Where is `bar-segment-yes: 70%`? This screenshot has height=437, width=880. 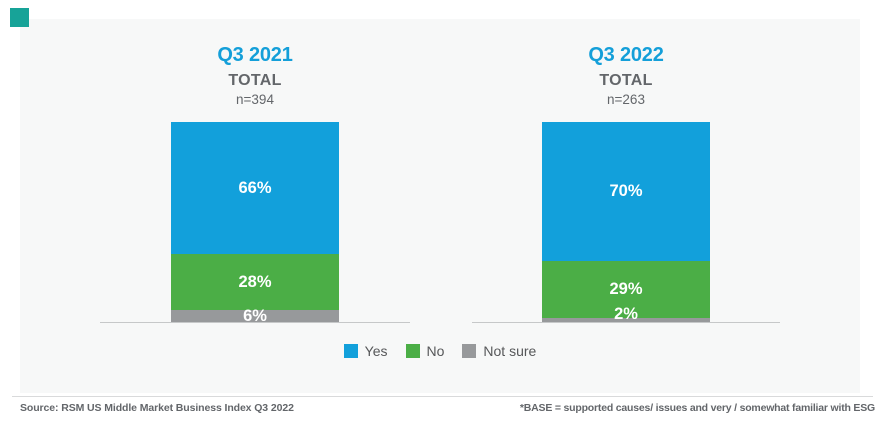
bar-segment-yes: 70% is located at coordinates (626, 191).